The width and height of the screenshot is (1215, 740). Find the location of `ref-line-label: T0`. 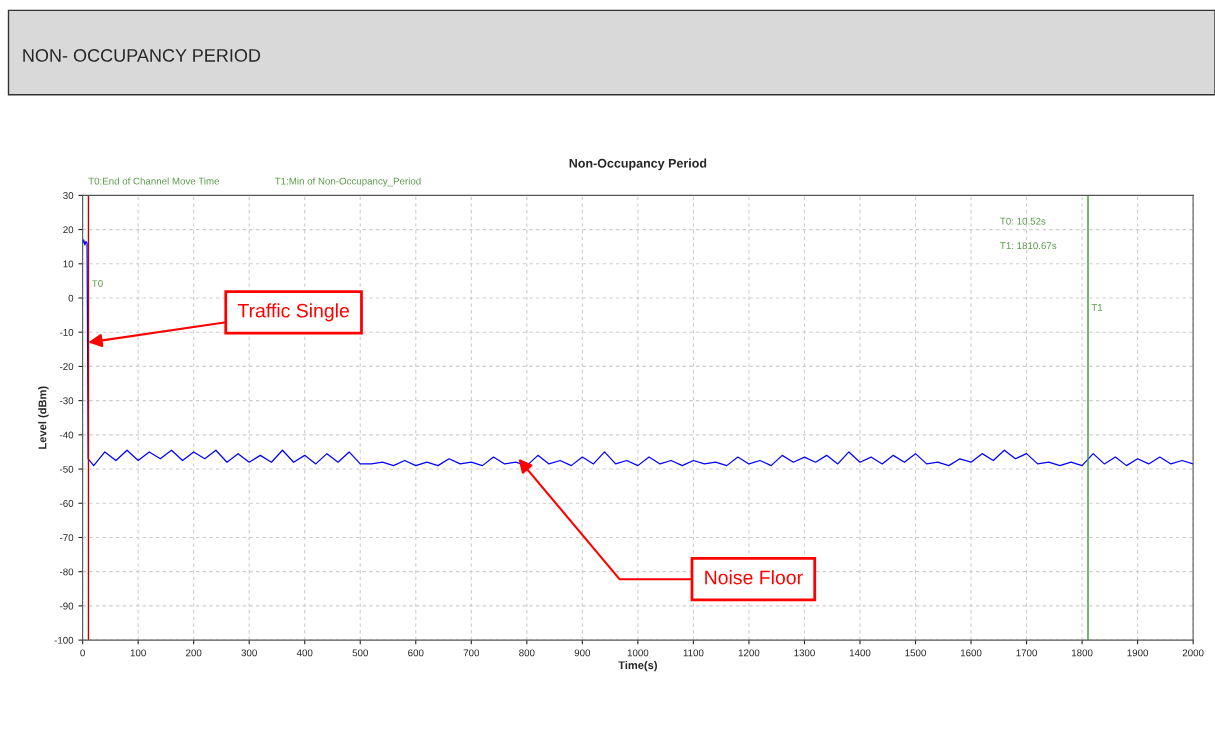

ref-line-label: T0 is located at coordinates (97, 283).